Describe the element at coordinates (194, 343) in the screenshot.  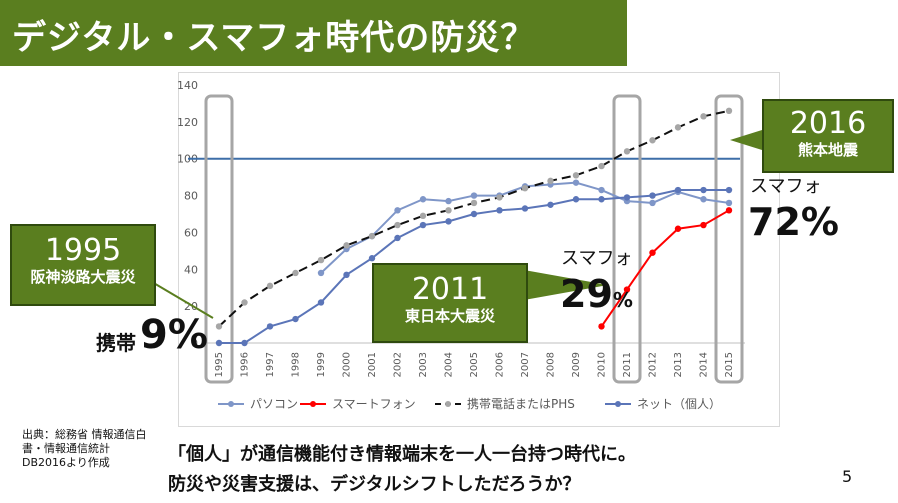
I see `y-tick-label: 0` at that location.